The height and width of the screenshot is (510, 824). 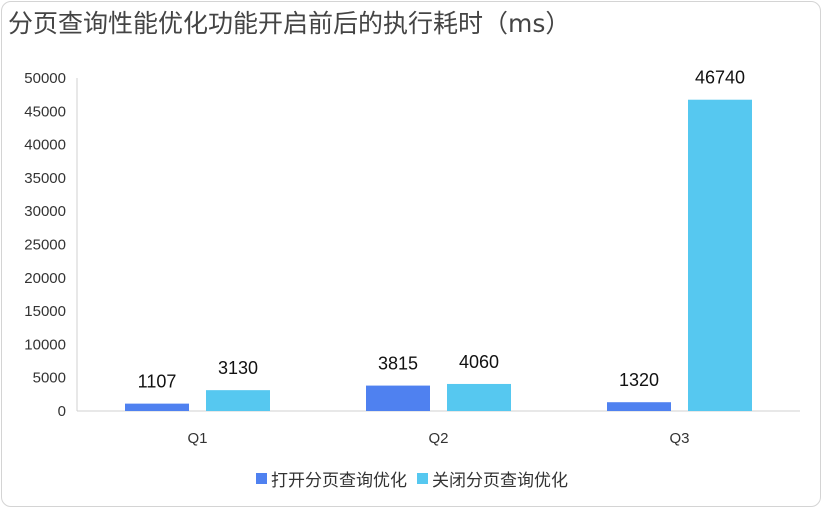 I want to click on x-tick-label: Q1, so click(x=197, y=438).